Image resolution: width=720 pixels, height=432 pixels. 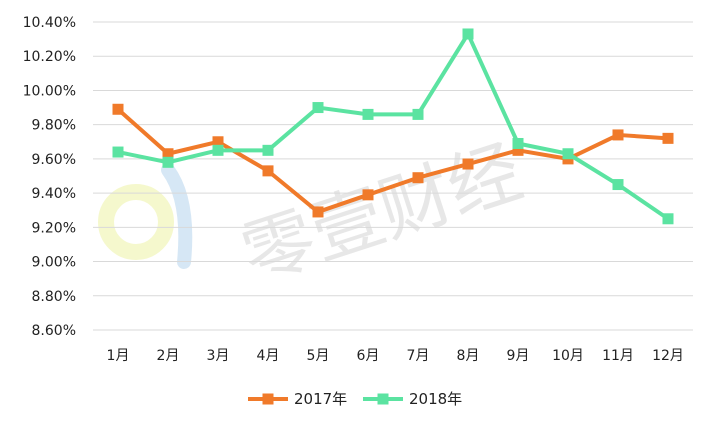 I want to click on x-tick-label: 2月, so click(x=168, y=356).